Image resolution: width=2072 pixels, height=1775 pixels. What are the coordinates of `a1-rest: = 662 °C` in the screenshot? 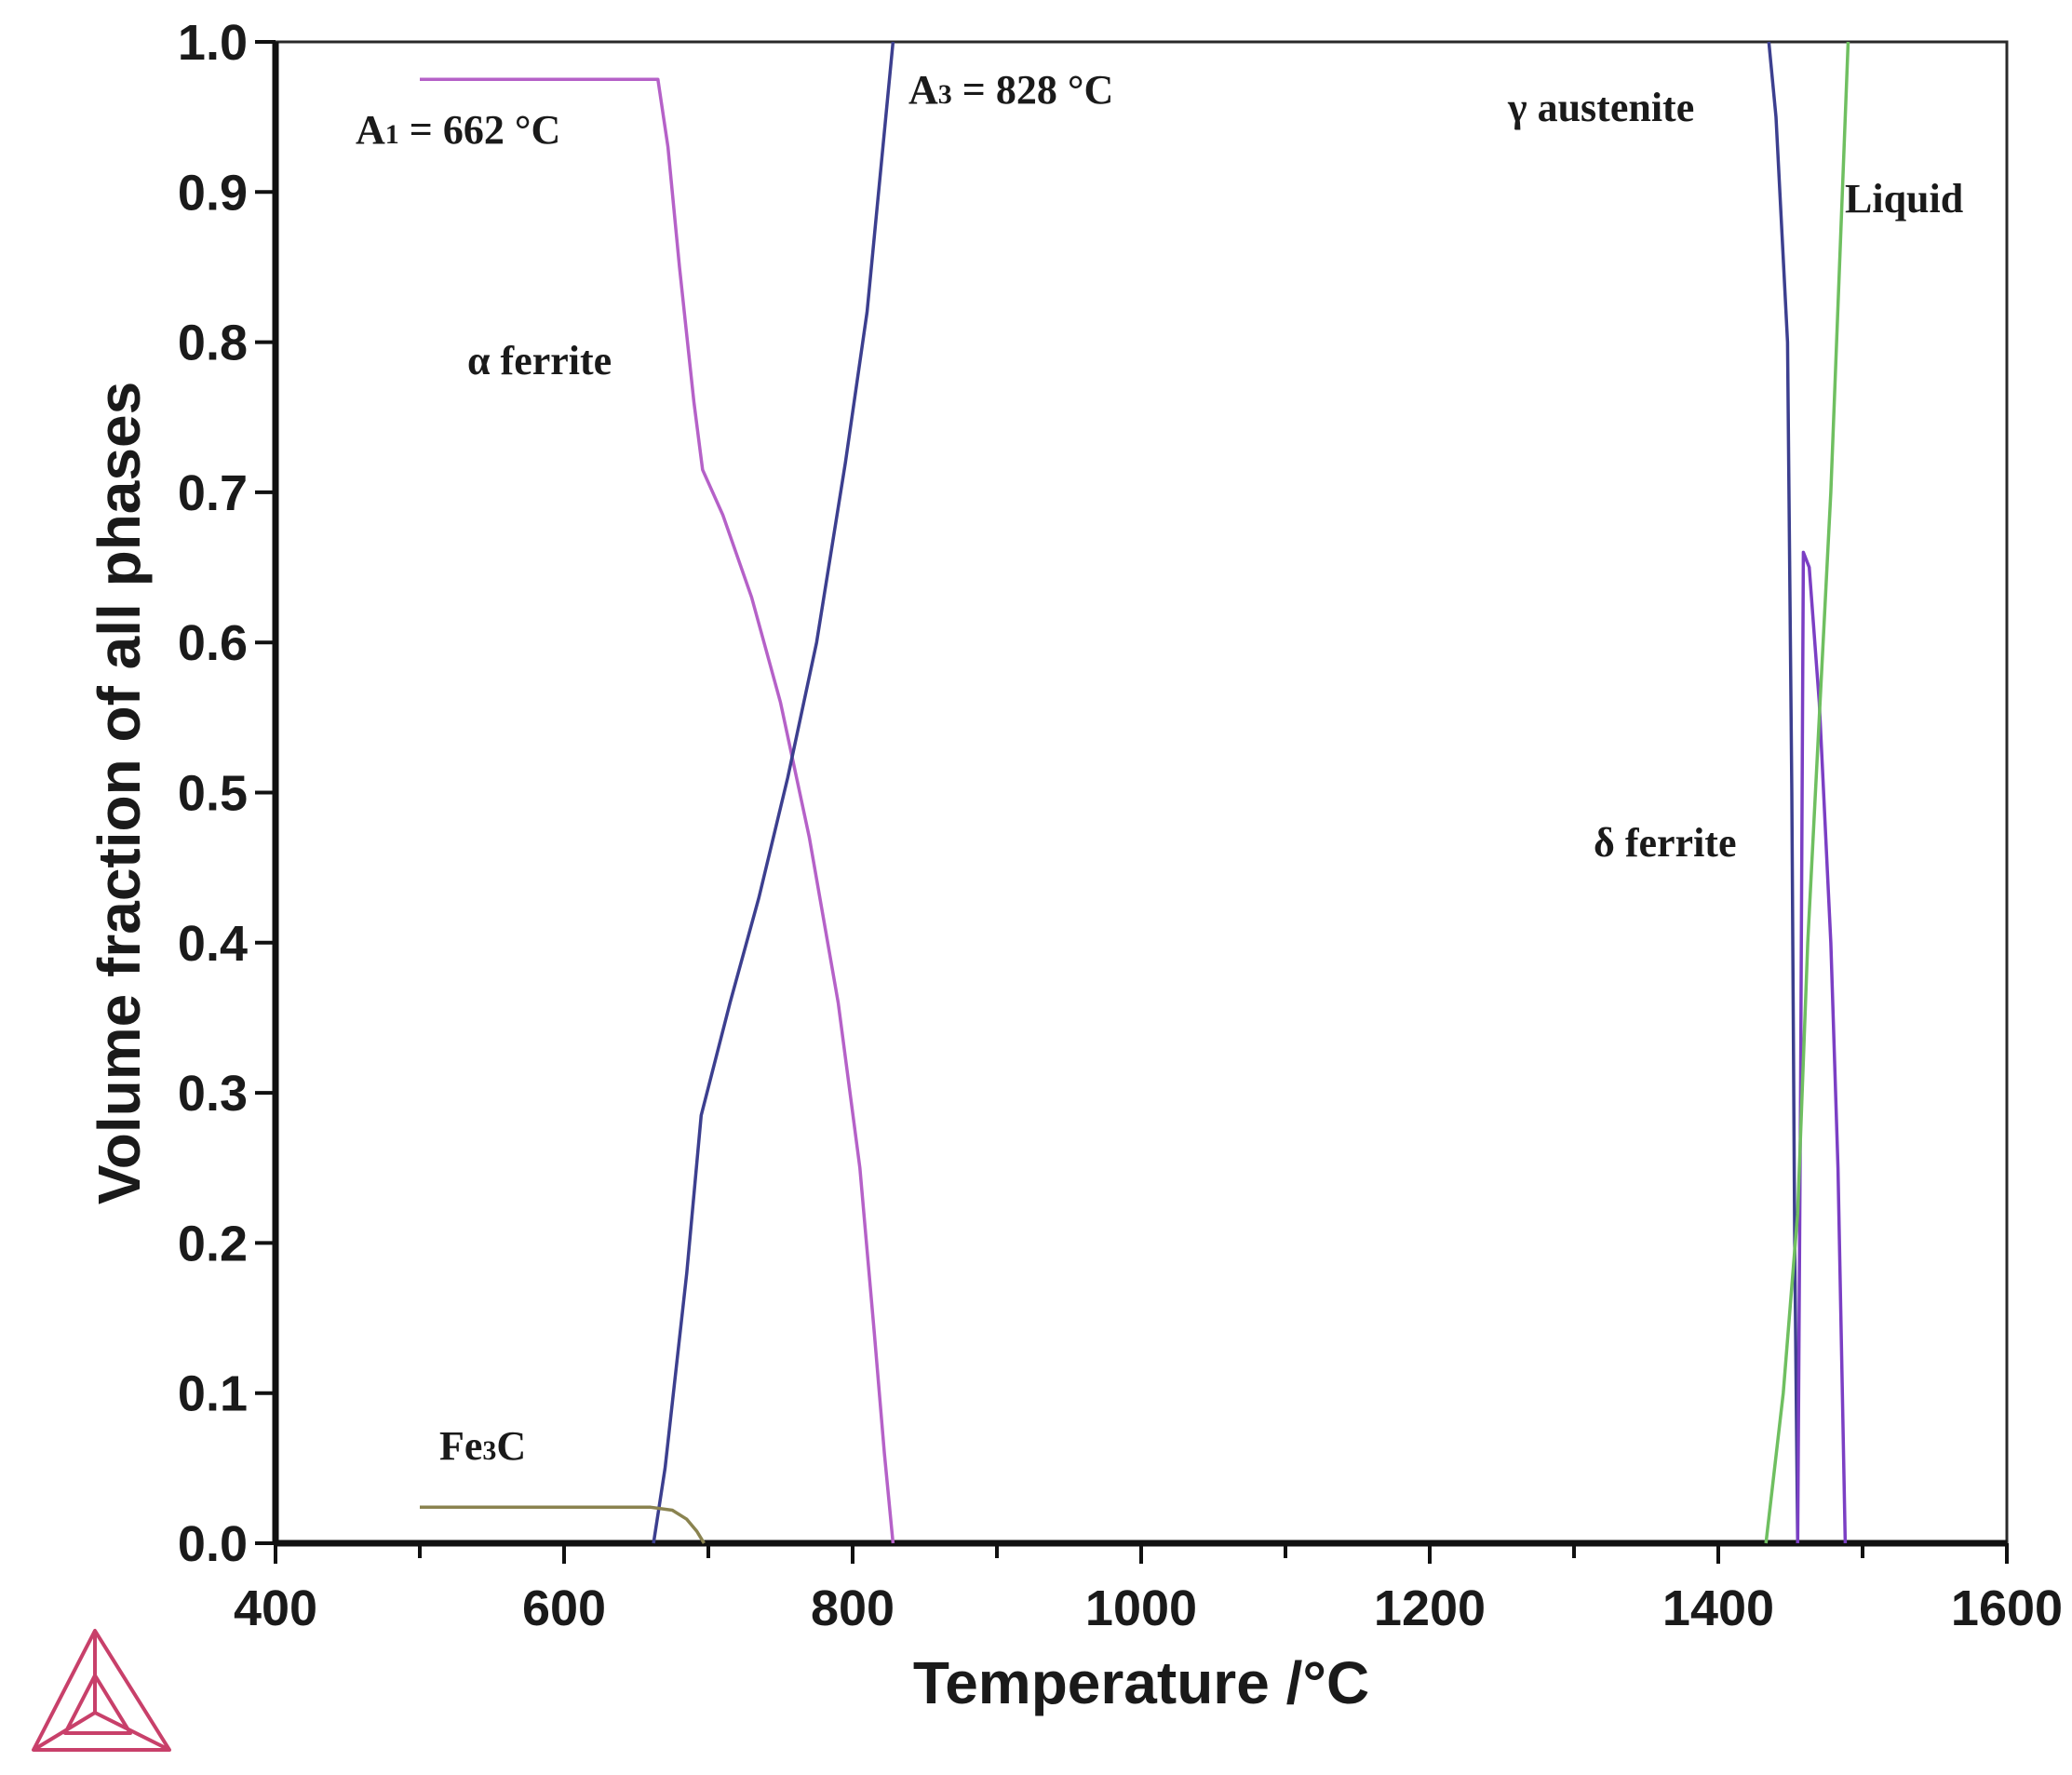 It's located at (480, 130).